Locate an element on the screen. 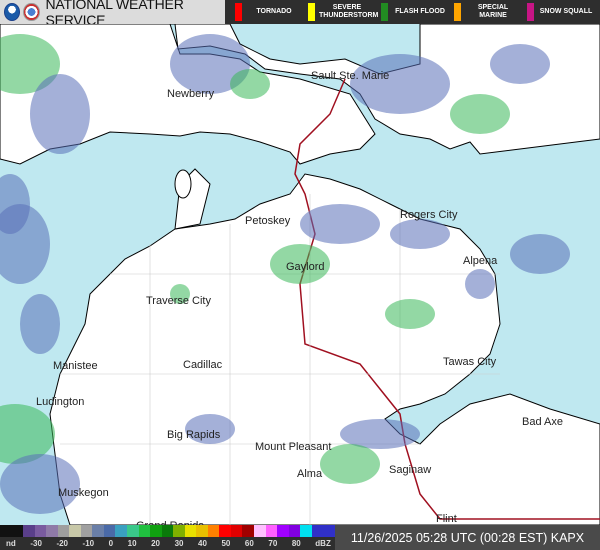  city-label: Traverse City is located at coordinates (178, 301).